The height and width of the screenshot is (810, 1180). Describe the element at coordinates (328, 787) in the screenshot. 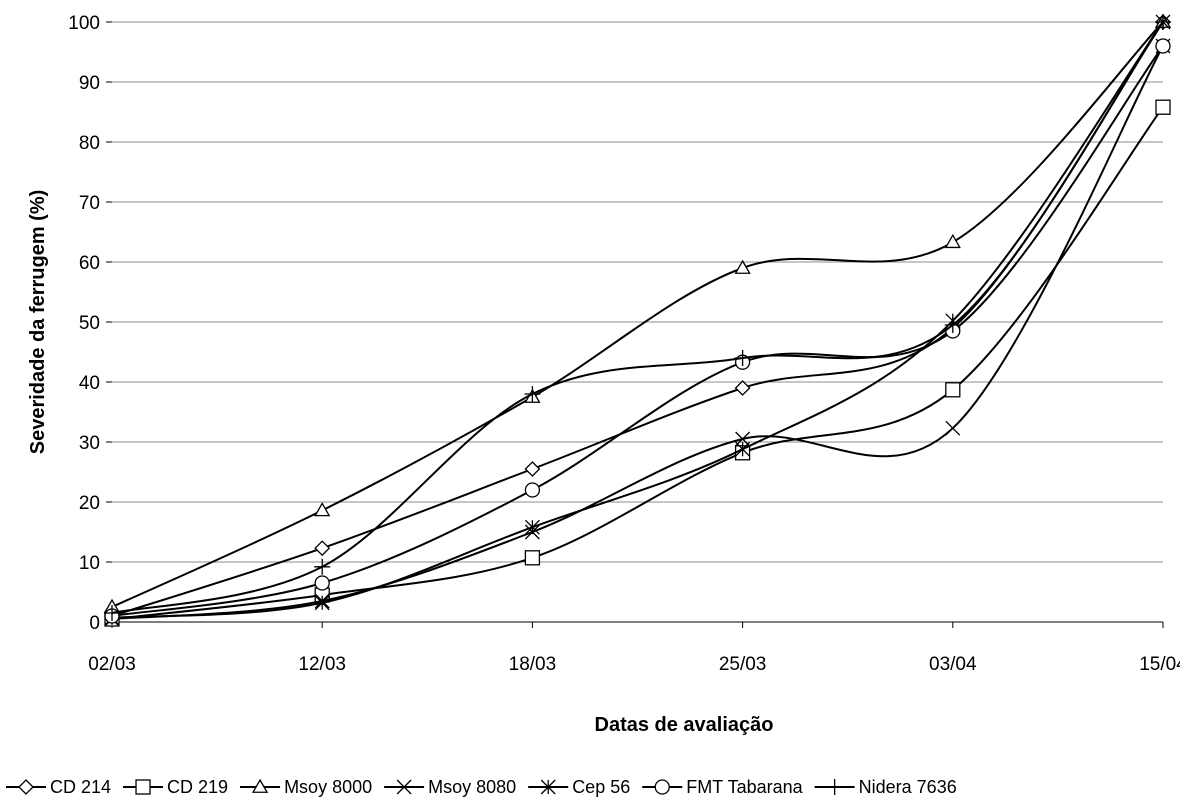

I see `legend-label: Msoy 8000` at that location.